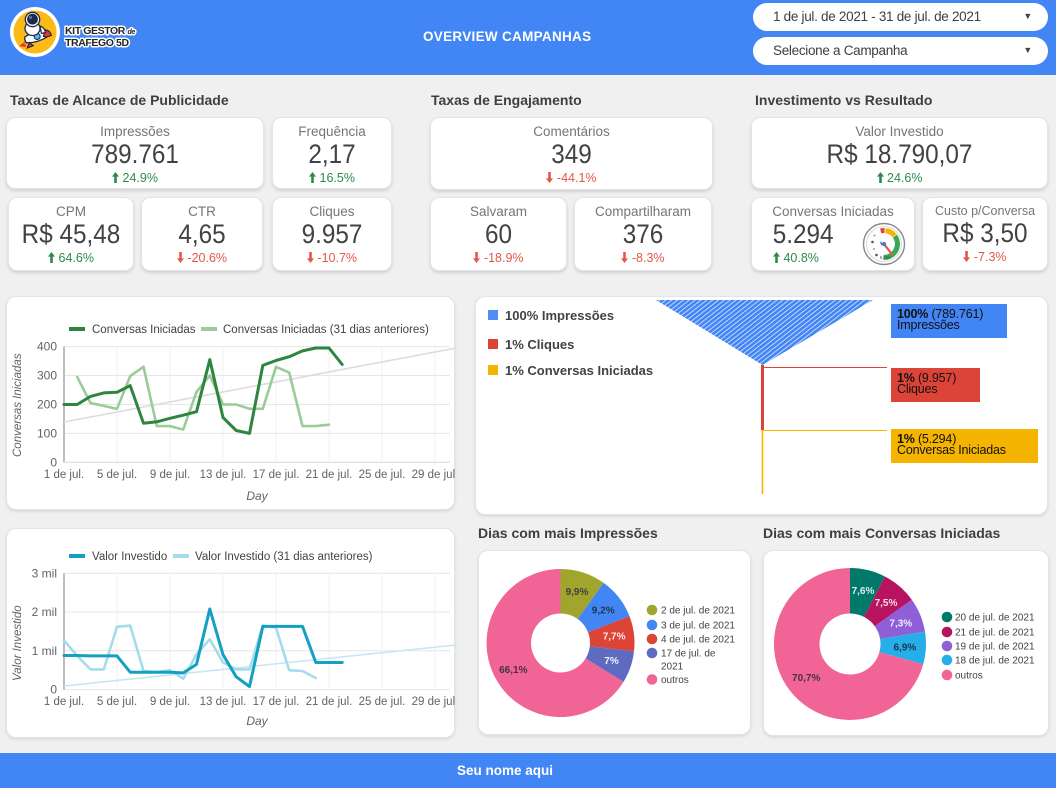 Image resolution: width=1056 pixels, height=788 pixels. I want to click on svg-text:Valor Investido (31 dias anter: Valor Investido (31 dias anteriores), so click(284, 557).